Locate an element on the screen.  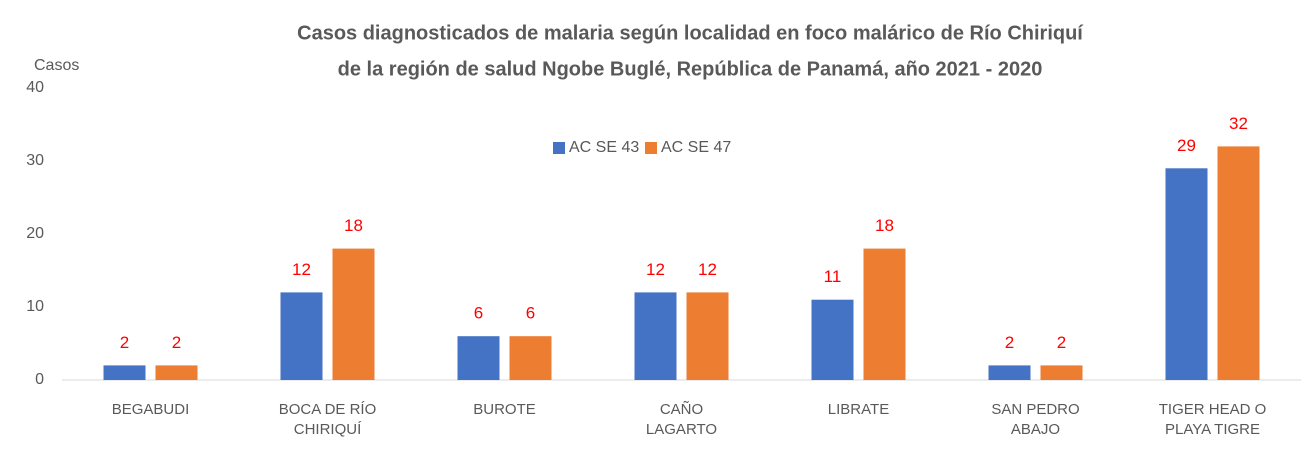
y-axis-label: Casos is located at coordinates (56, 65).